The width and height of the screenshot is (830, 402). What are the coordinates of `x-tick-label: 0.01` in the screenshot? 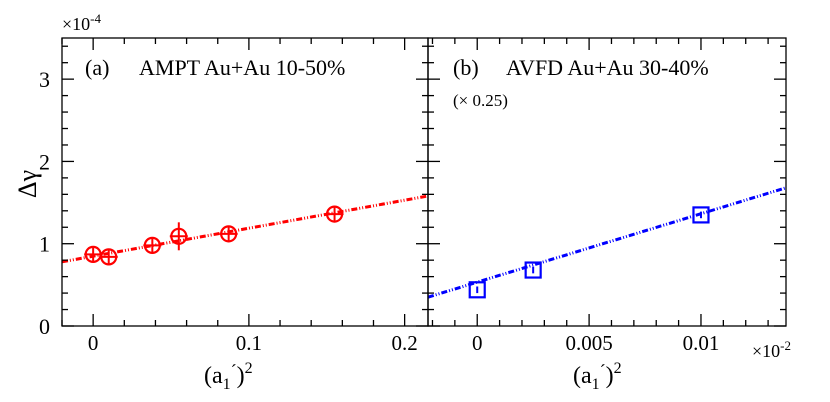 It's located at (701, 343).